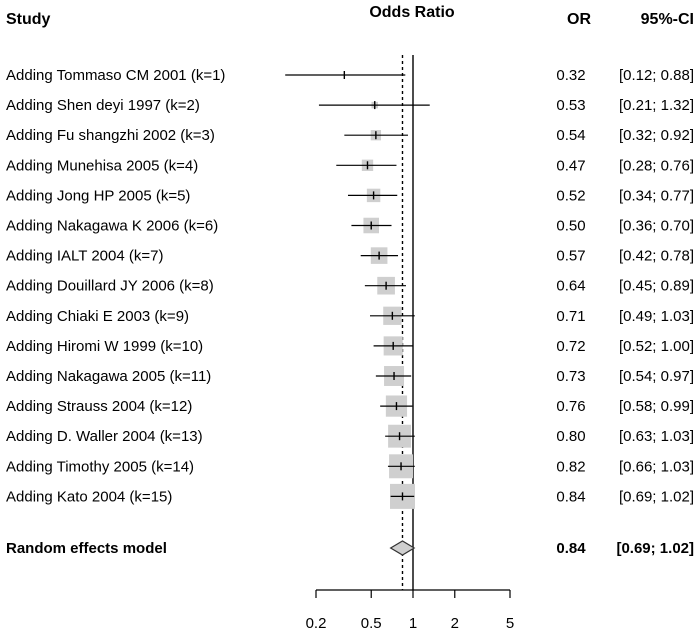 The height and width of the screenshot is (638, 700). What do you see at coordinates (412, 12) in the screenshot?
I see `odds-ratio-header: Odds Ratio` at bounding box center [412, 12].